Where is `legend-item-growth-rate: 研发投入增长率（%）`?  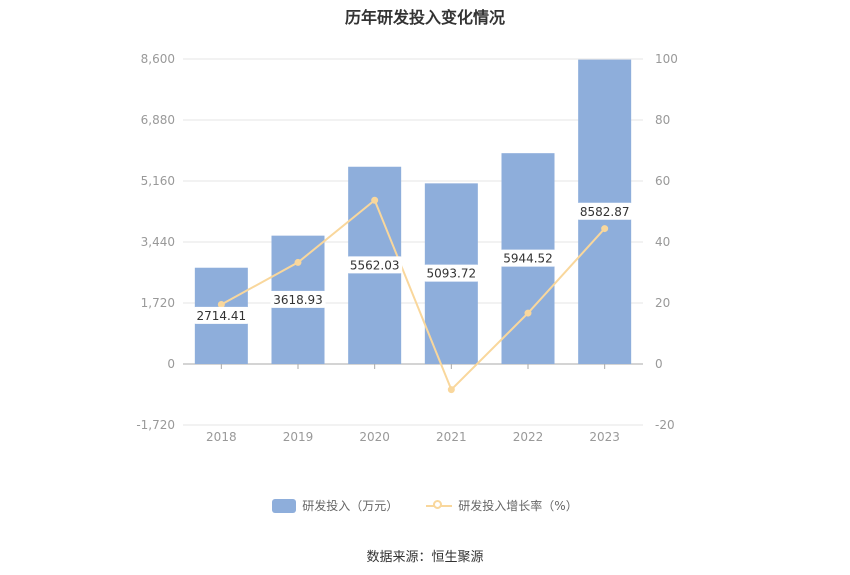 legend-item-growth-rate: 研发投入增长率（%） is located at coordinates (502, 505).